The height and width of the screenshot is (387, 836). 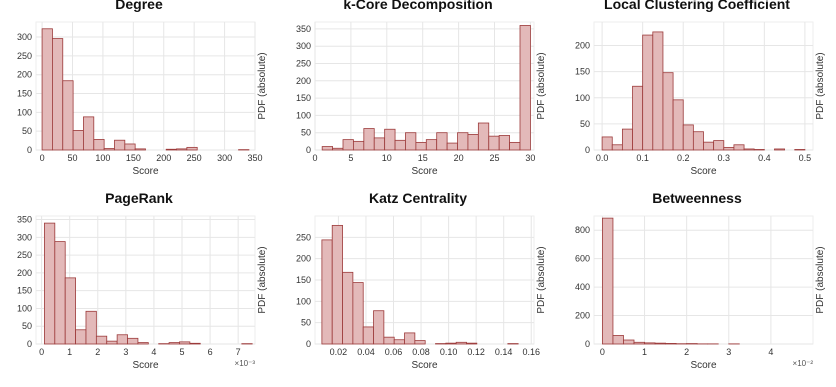 What do you see at coordinates (728, 352) in the screenshot?
I see `x-tick-label: 3` at bounding box center [728, 352].